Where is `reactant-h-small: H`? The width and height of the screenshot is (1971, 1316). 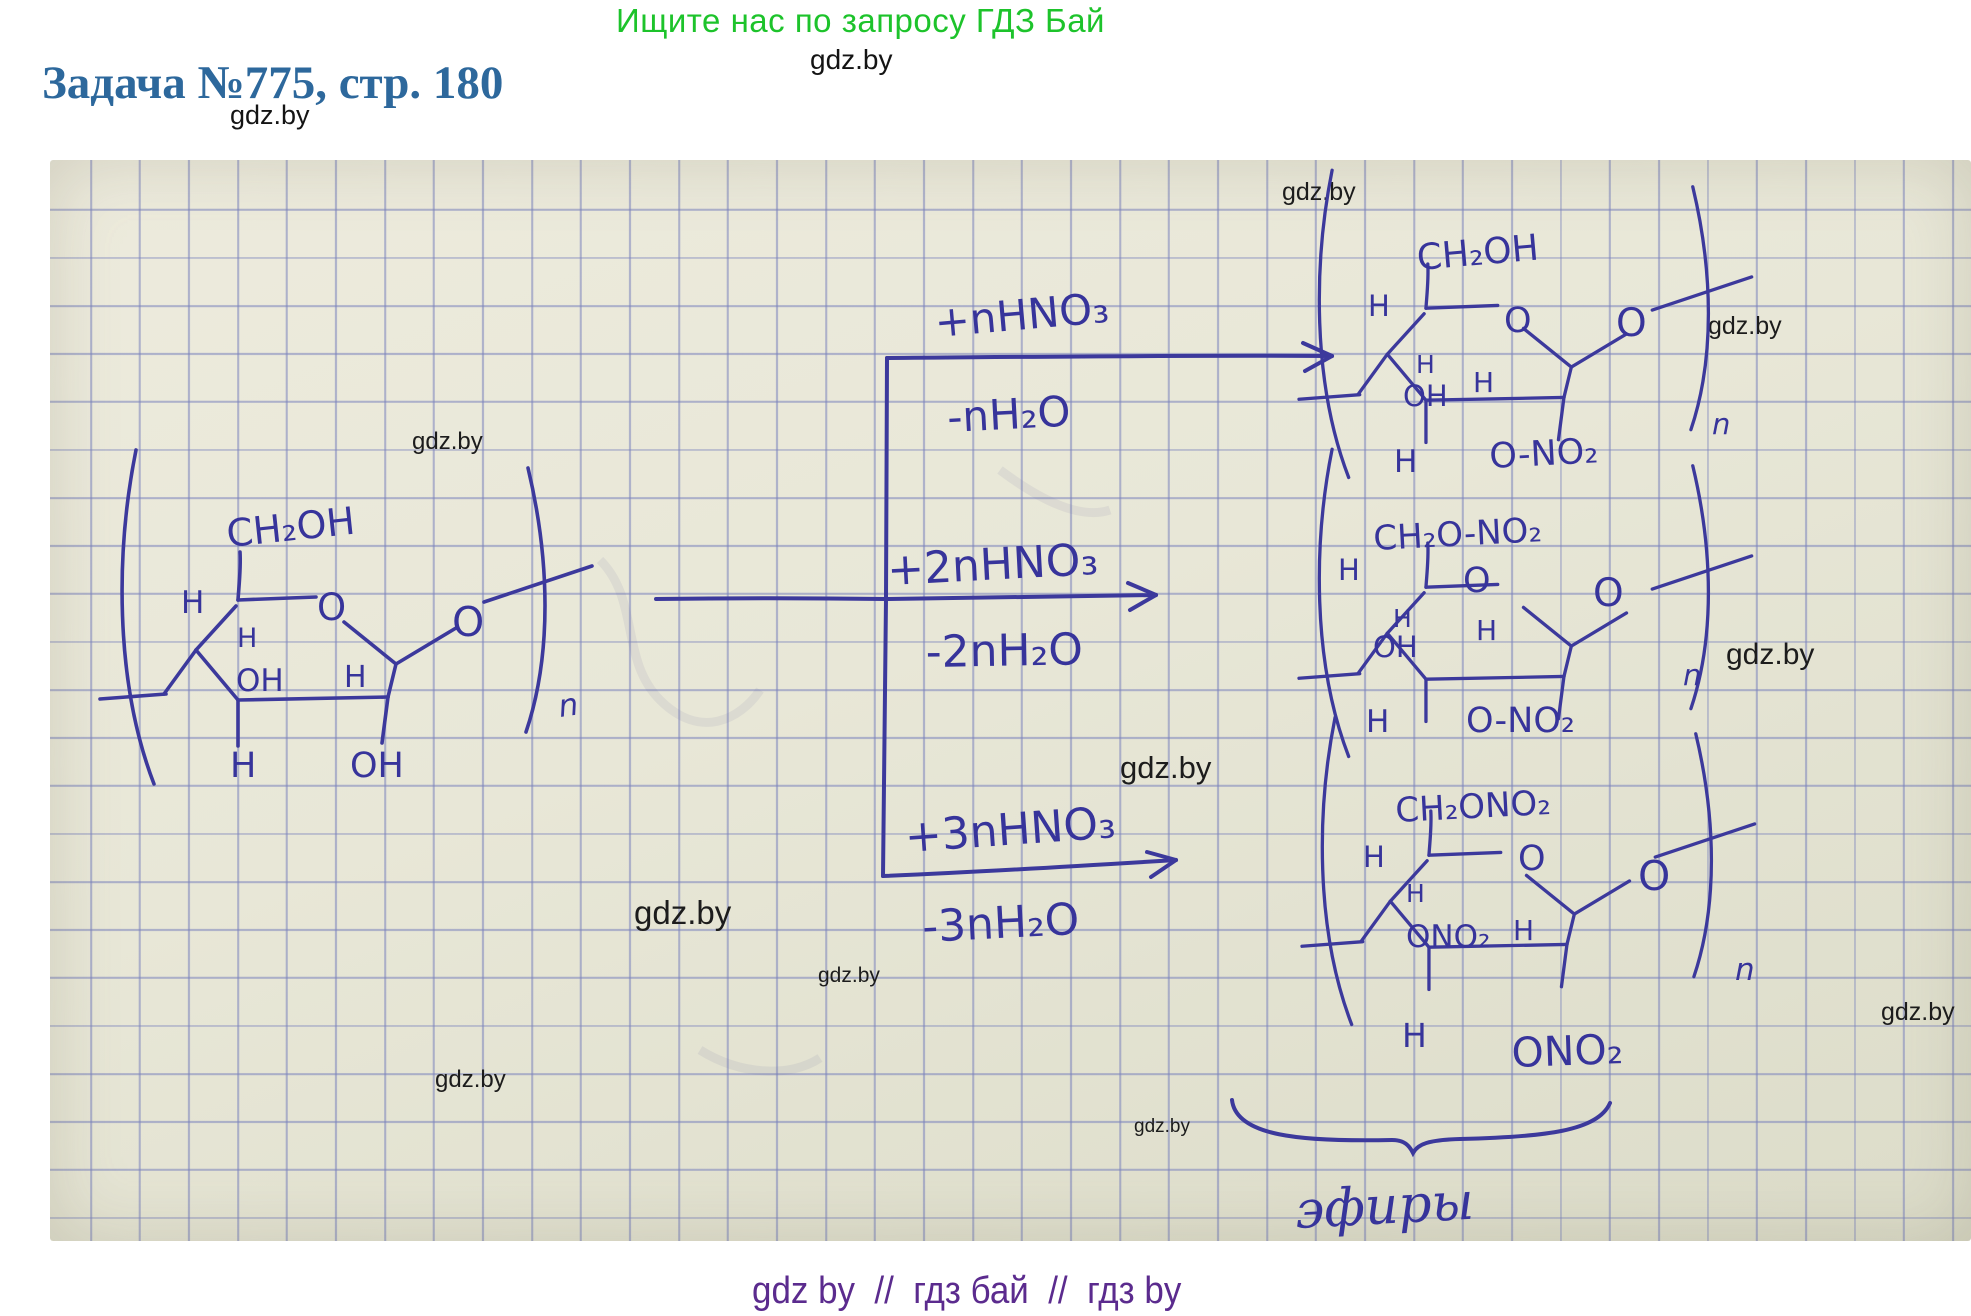
reactant-h-small: H is located at coordinates (247, 638).